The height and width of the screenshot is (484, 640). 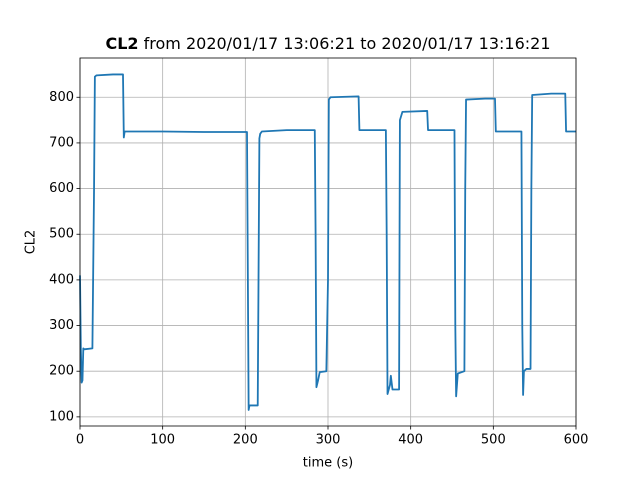 What do you see at coordinates (410, 440) in the screenshot?
I see `x-tick-label: 400` at bounding box center [410, 440].